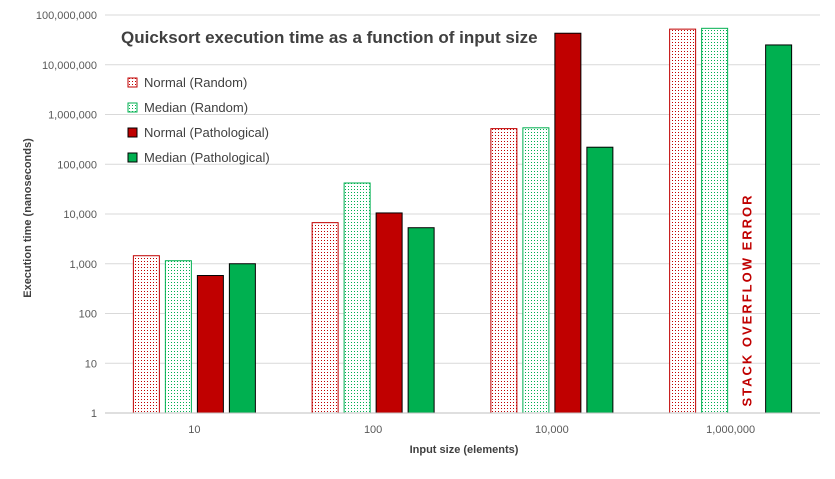 Image resolution: width=835 pixels, height=479 pixels. What do you see at coordinates (730, 430) in the screenshot?
I see `x-tick-label: 1,000,000` at bounding box center [730, 430].